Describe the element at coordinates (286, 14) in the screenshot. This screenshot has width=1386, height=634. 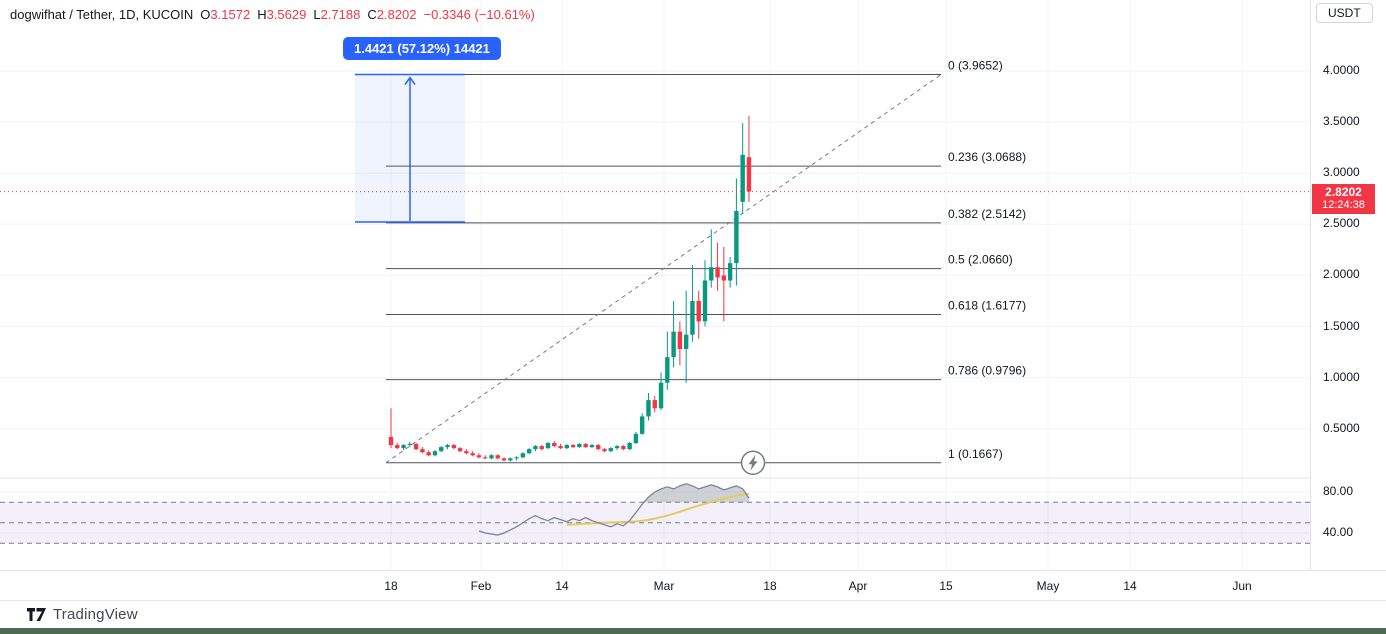
I see `ohlc-high-value: 3.5629` at that location.